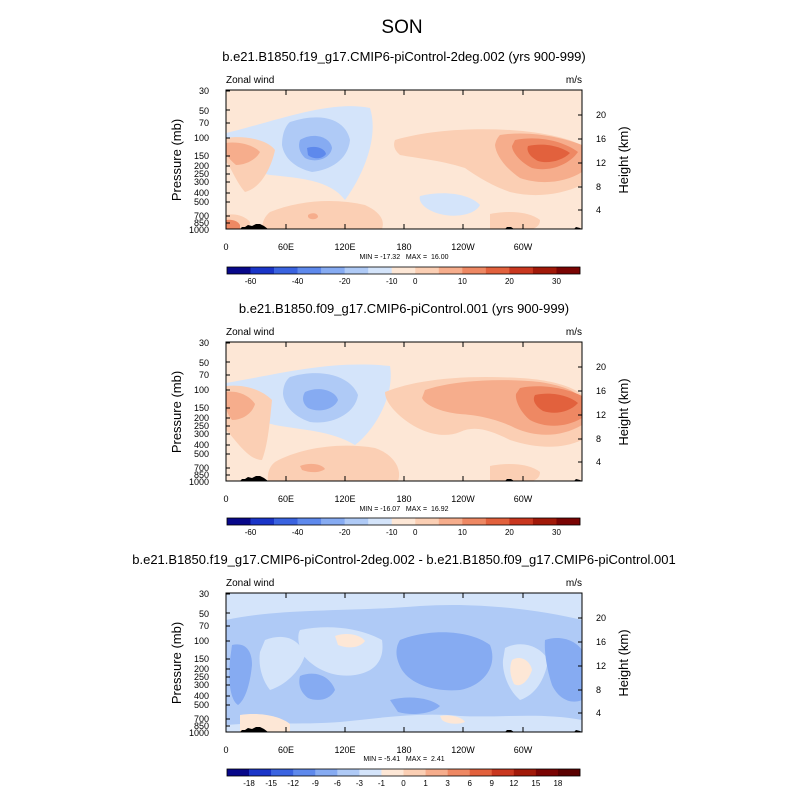  I want to click on x-axis: 0 60E 120E 180 120W 60W, so click(378, 674).